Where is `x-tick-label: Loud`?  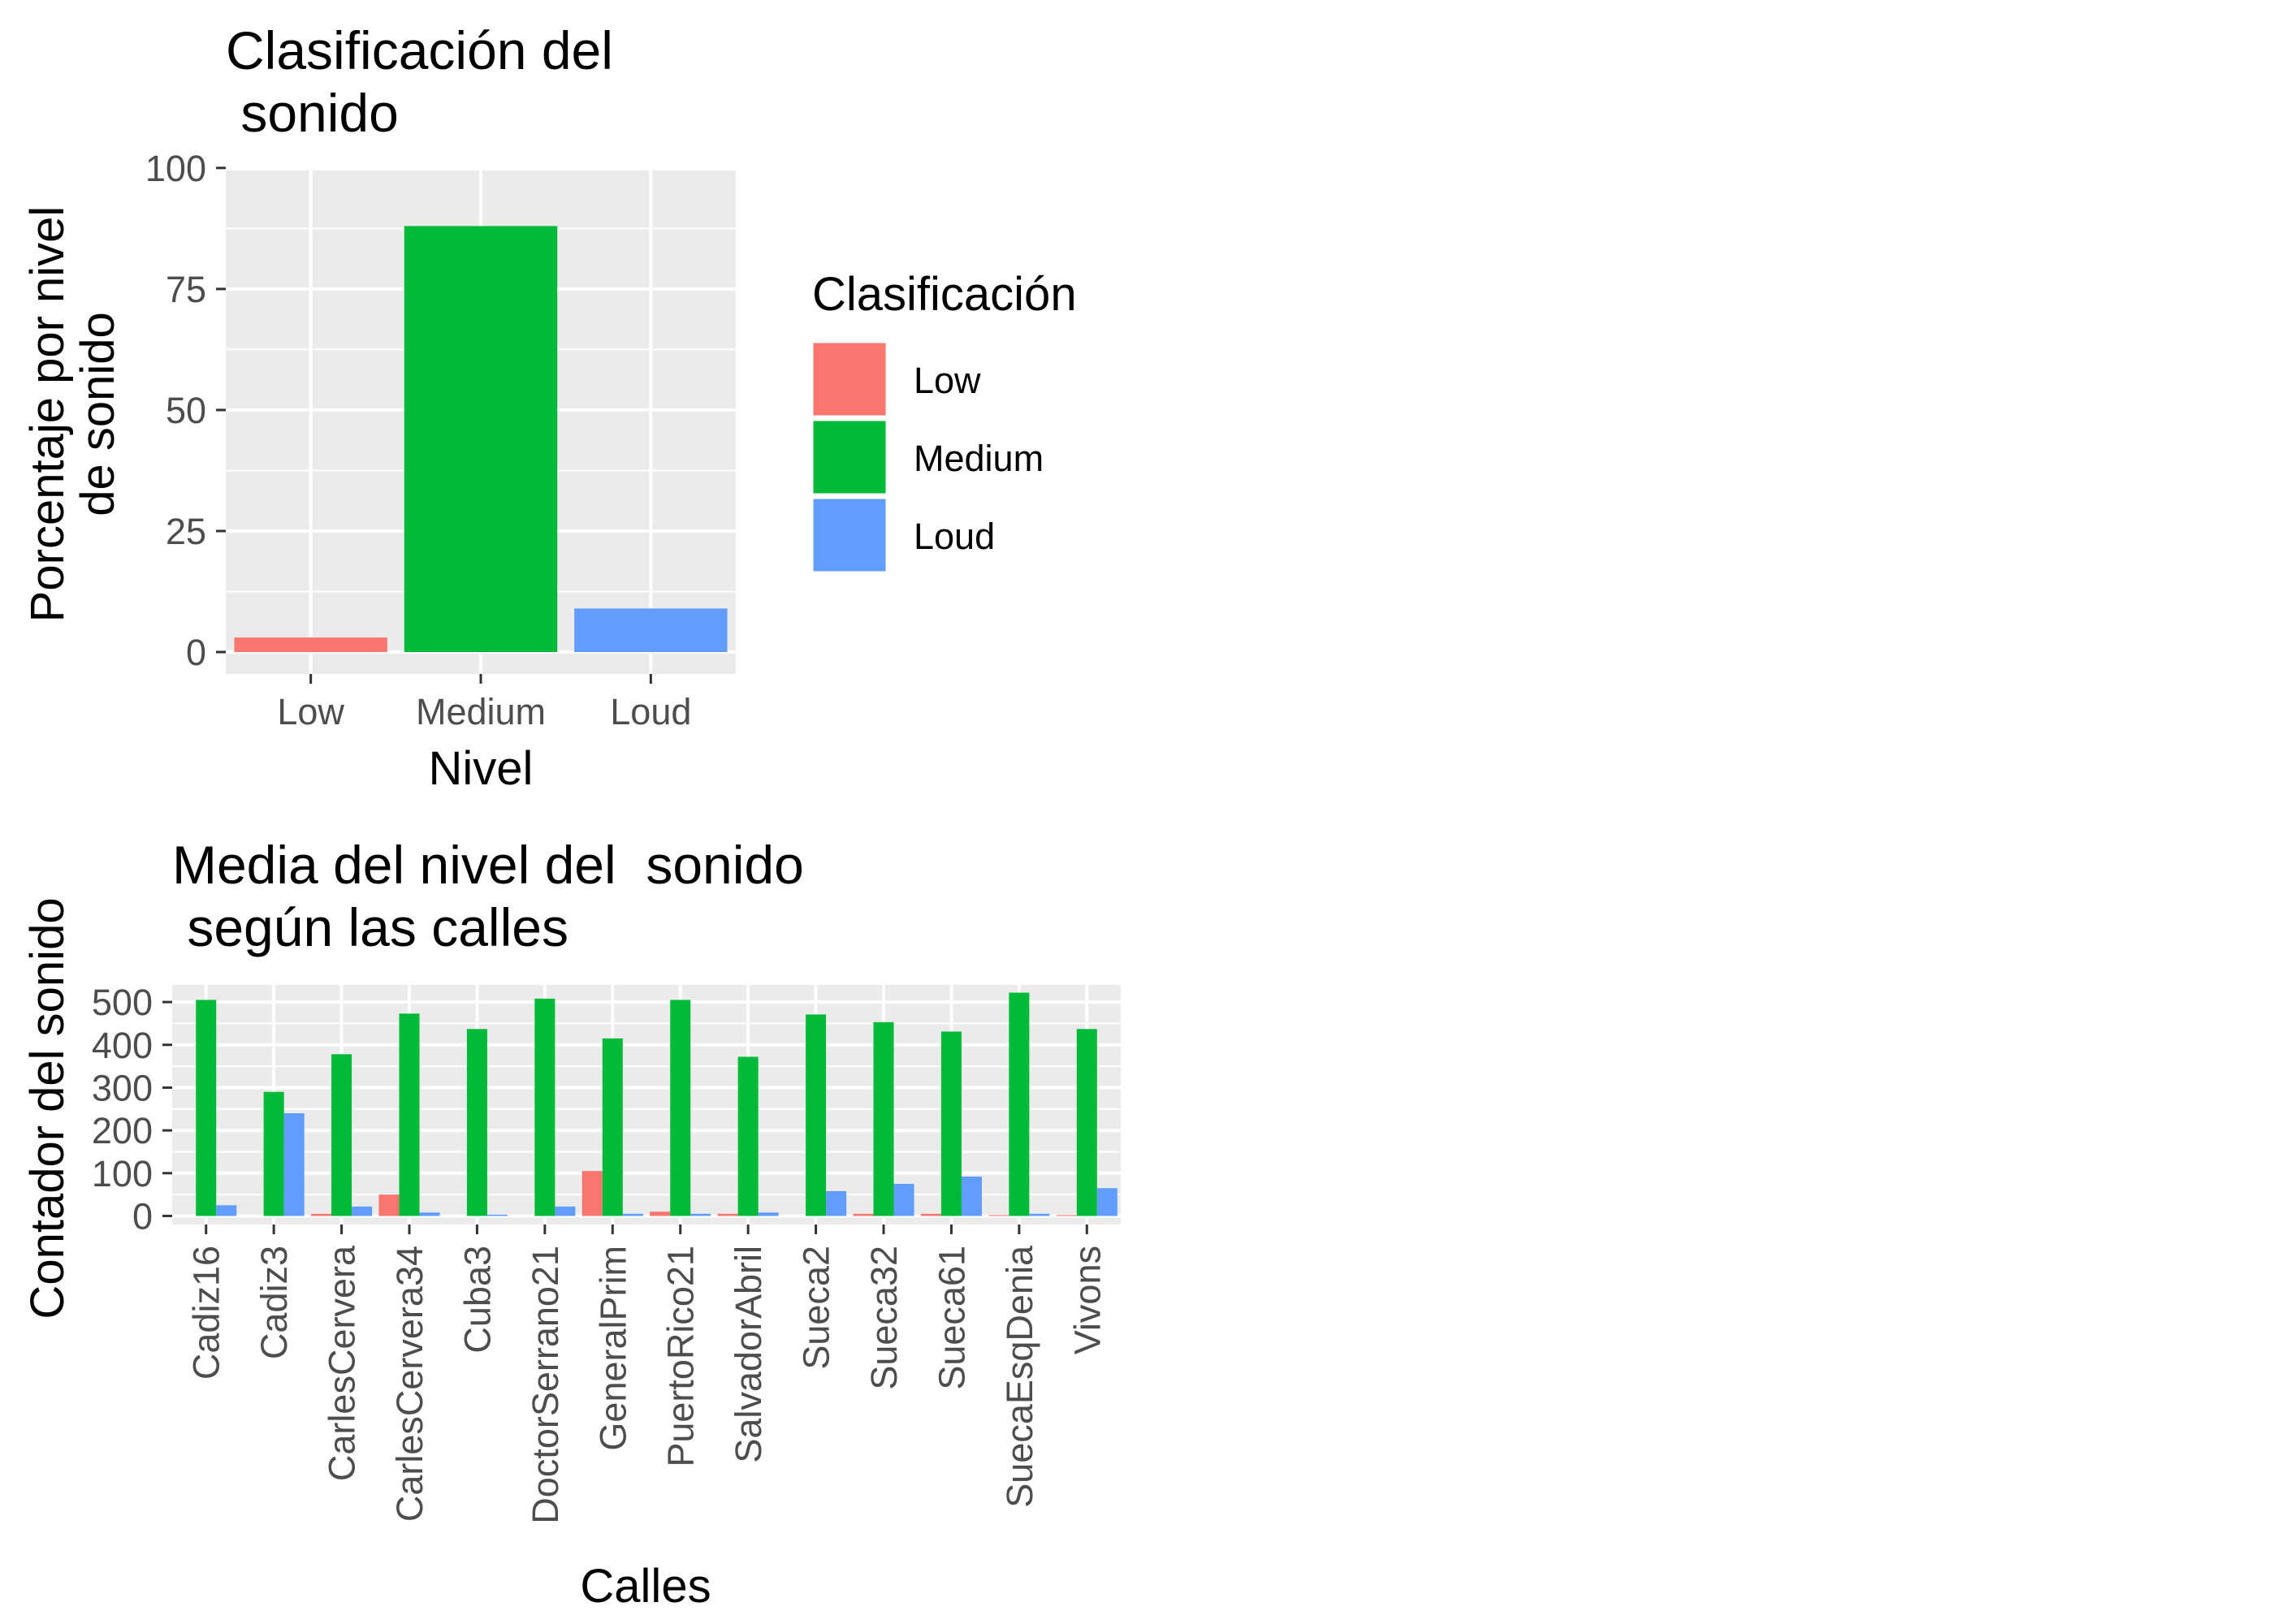 x-tick-label: Loud is located at coordinates (650, 712).